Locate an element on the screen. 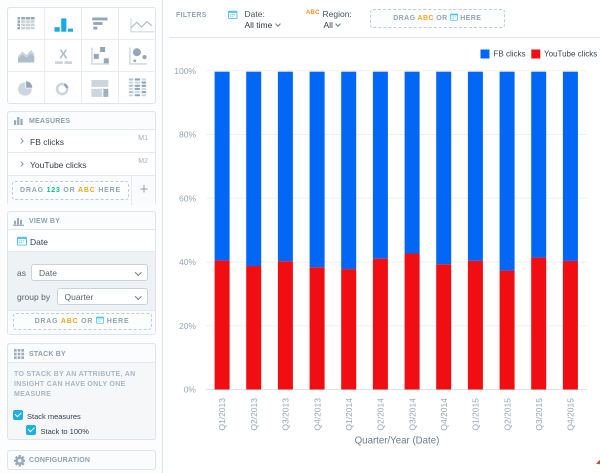  svg-text: Q4/2013 is located at coordinates (317, 414).